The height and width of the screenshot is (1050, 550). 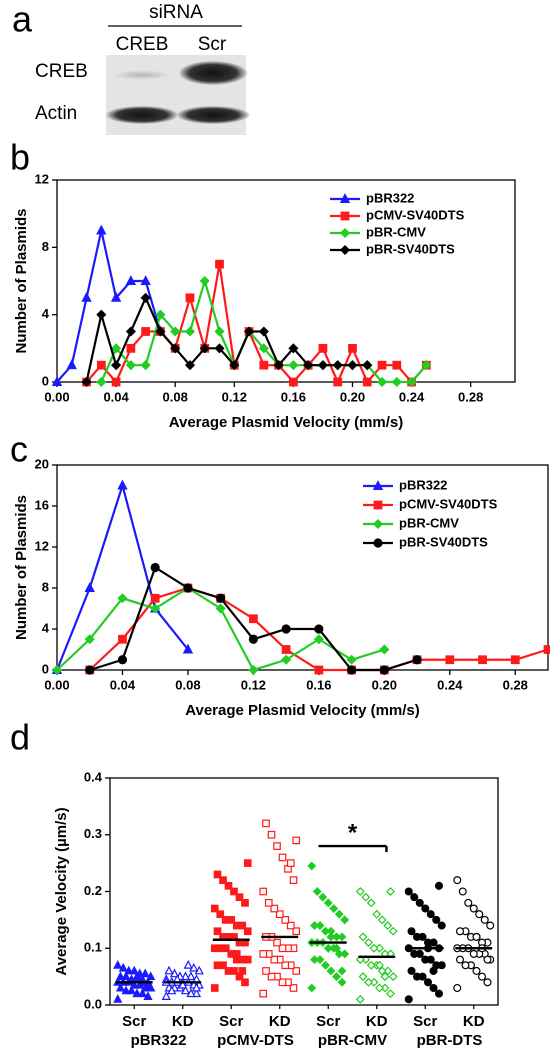 What do you see at coordinates (415, 214) in the screenshot?
I see `legend-label: pCMV-SV40DTS` at bounding box center [415, 214].